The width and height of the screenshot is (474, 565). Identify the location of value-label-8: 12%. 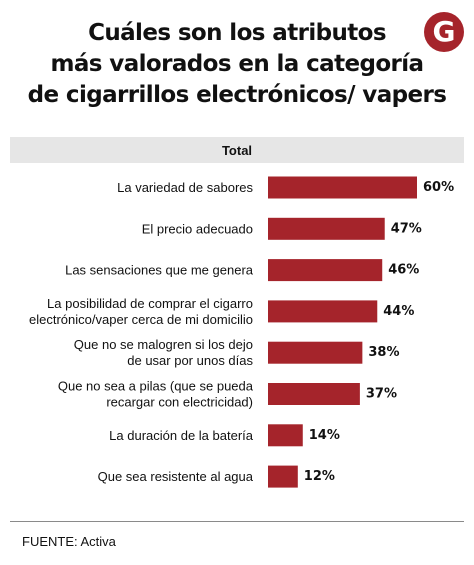
(319, 476).